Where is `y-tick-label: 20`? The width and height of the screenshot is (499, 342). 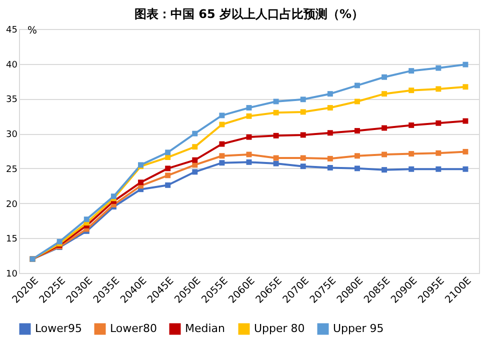 y-tick-label: 20 is located at coordinates (12, 205).